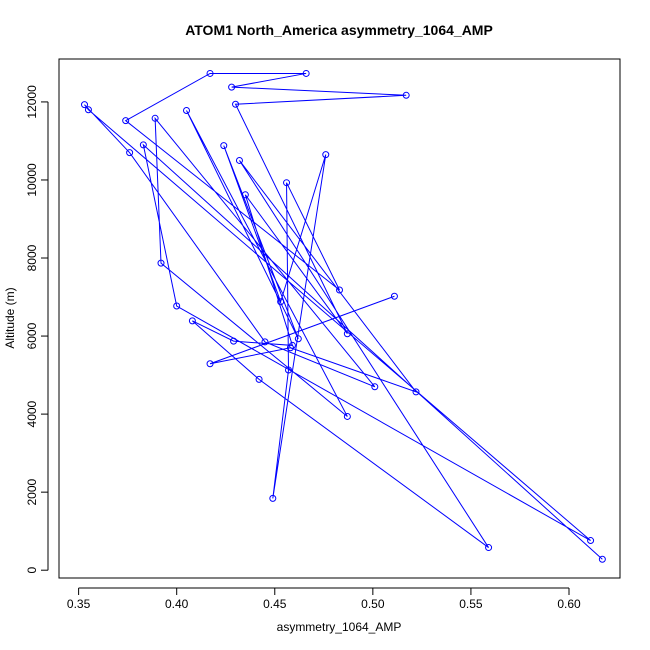  Describe the element at coordinates (79, 604) in the screenshot. I see `x-tick-label: 0.35` at that location.